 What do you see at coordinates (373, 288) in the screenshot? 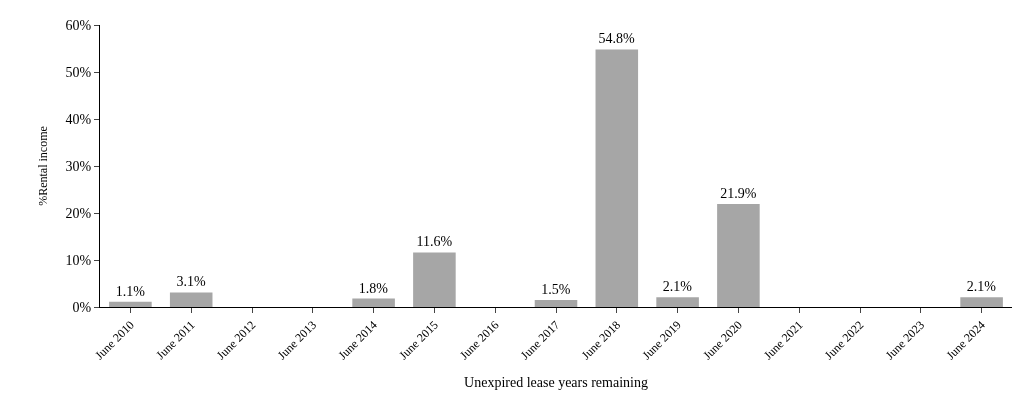
I see `data-label: 1.8%` at bounding box center [373, 288].